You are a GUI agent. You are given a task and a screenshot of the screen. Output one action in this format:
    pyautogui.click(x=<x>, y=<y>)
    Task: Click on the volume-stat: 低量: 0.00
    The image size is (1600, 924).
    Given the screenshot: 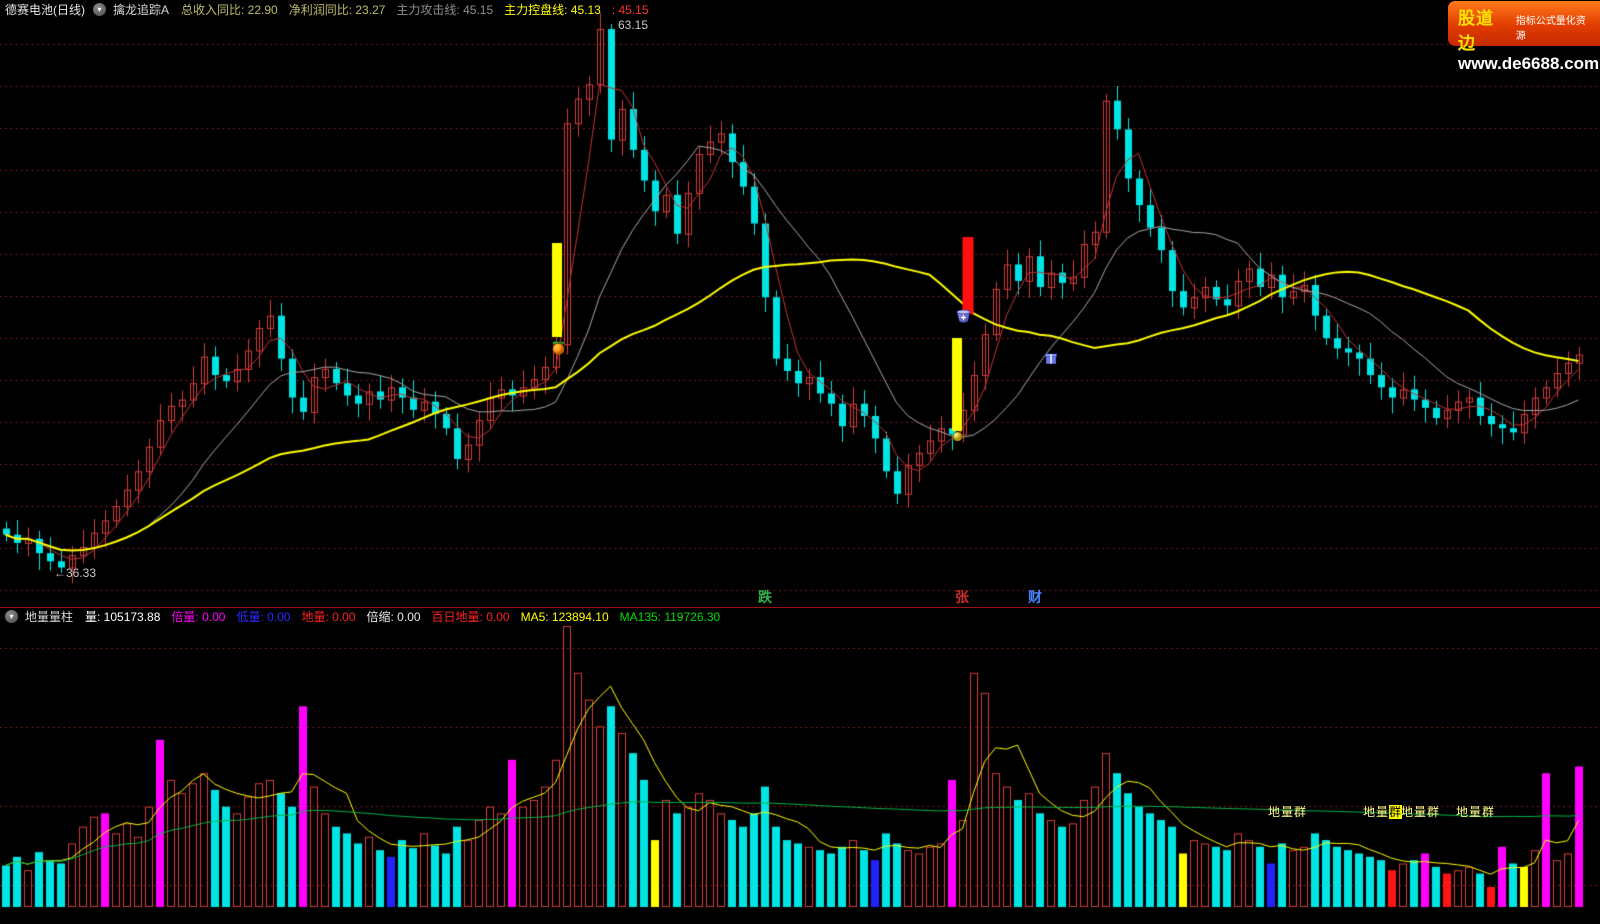 What is the action you would take?
    pyautogui.click(x=263, y=617)
    